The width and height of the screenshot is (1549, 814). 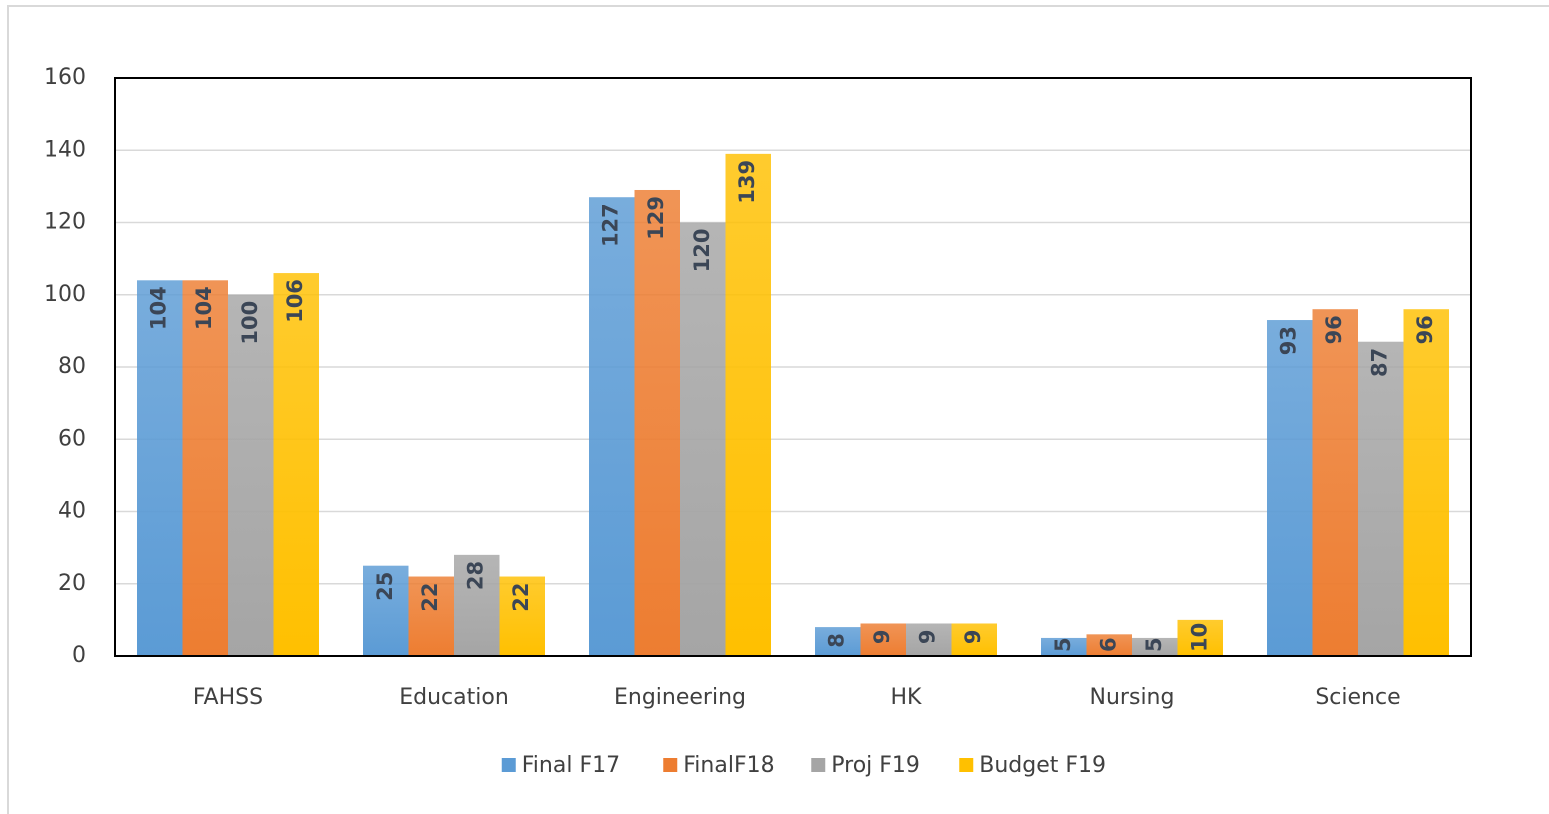 I want to click on y-tick-label: 40, so click(x=72, y=511).